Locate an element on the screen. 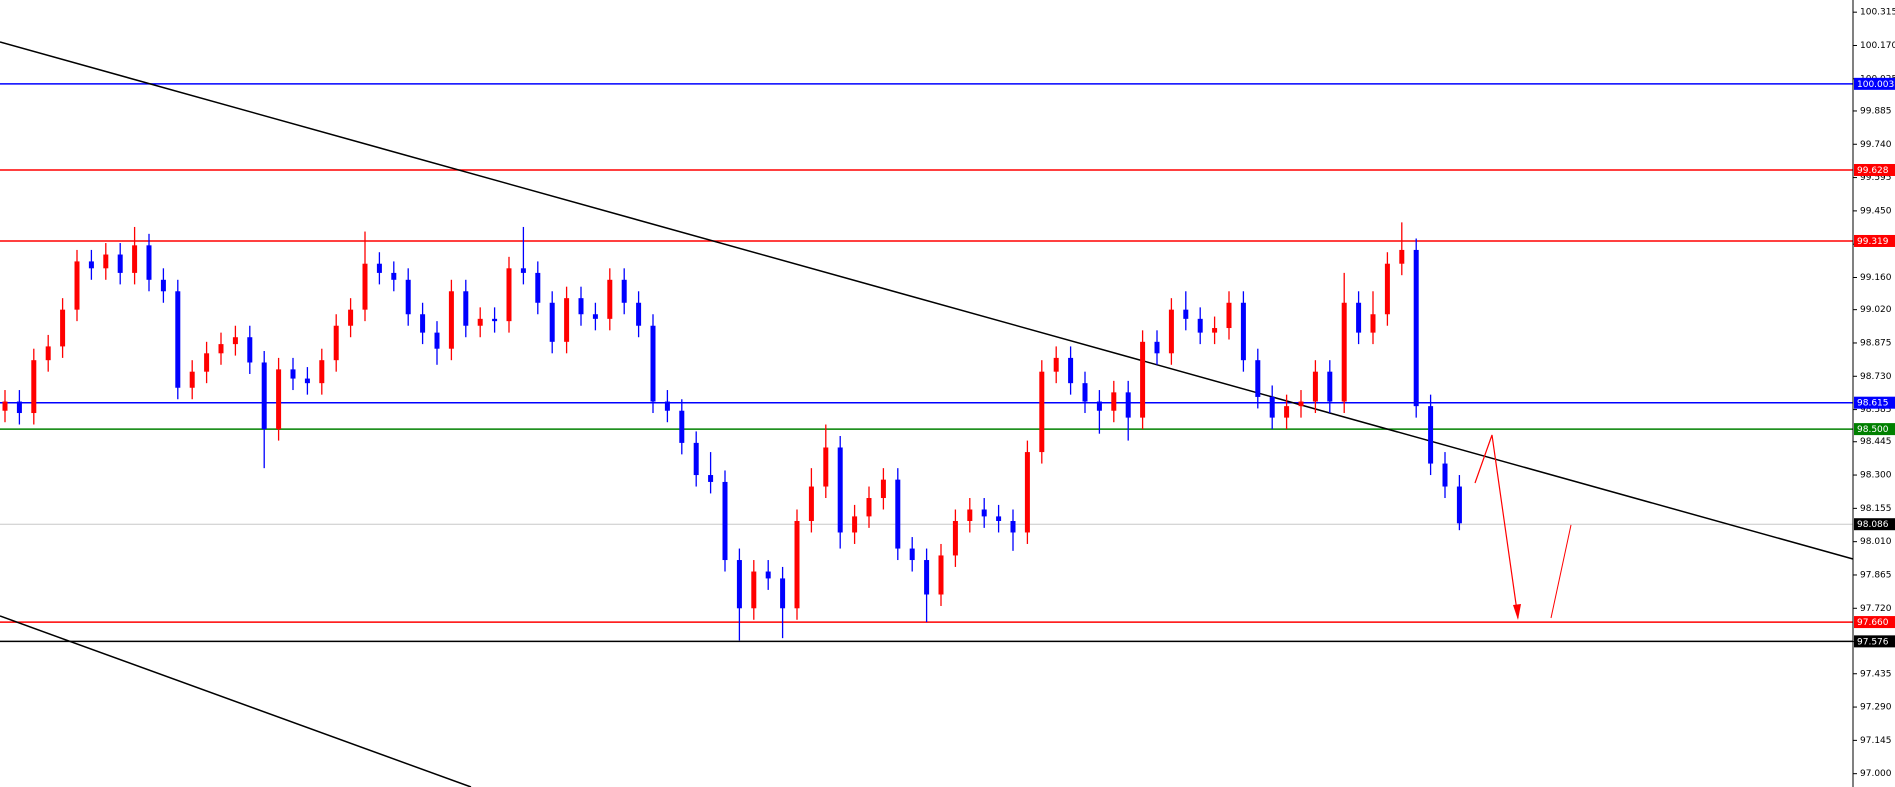  level-label: 97.576 is located at coordinates (1873, 642).